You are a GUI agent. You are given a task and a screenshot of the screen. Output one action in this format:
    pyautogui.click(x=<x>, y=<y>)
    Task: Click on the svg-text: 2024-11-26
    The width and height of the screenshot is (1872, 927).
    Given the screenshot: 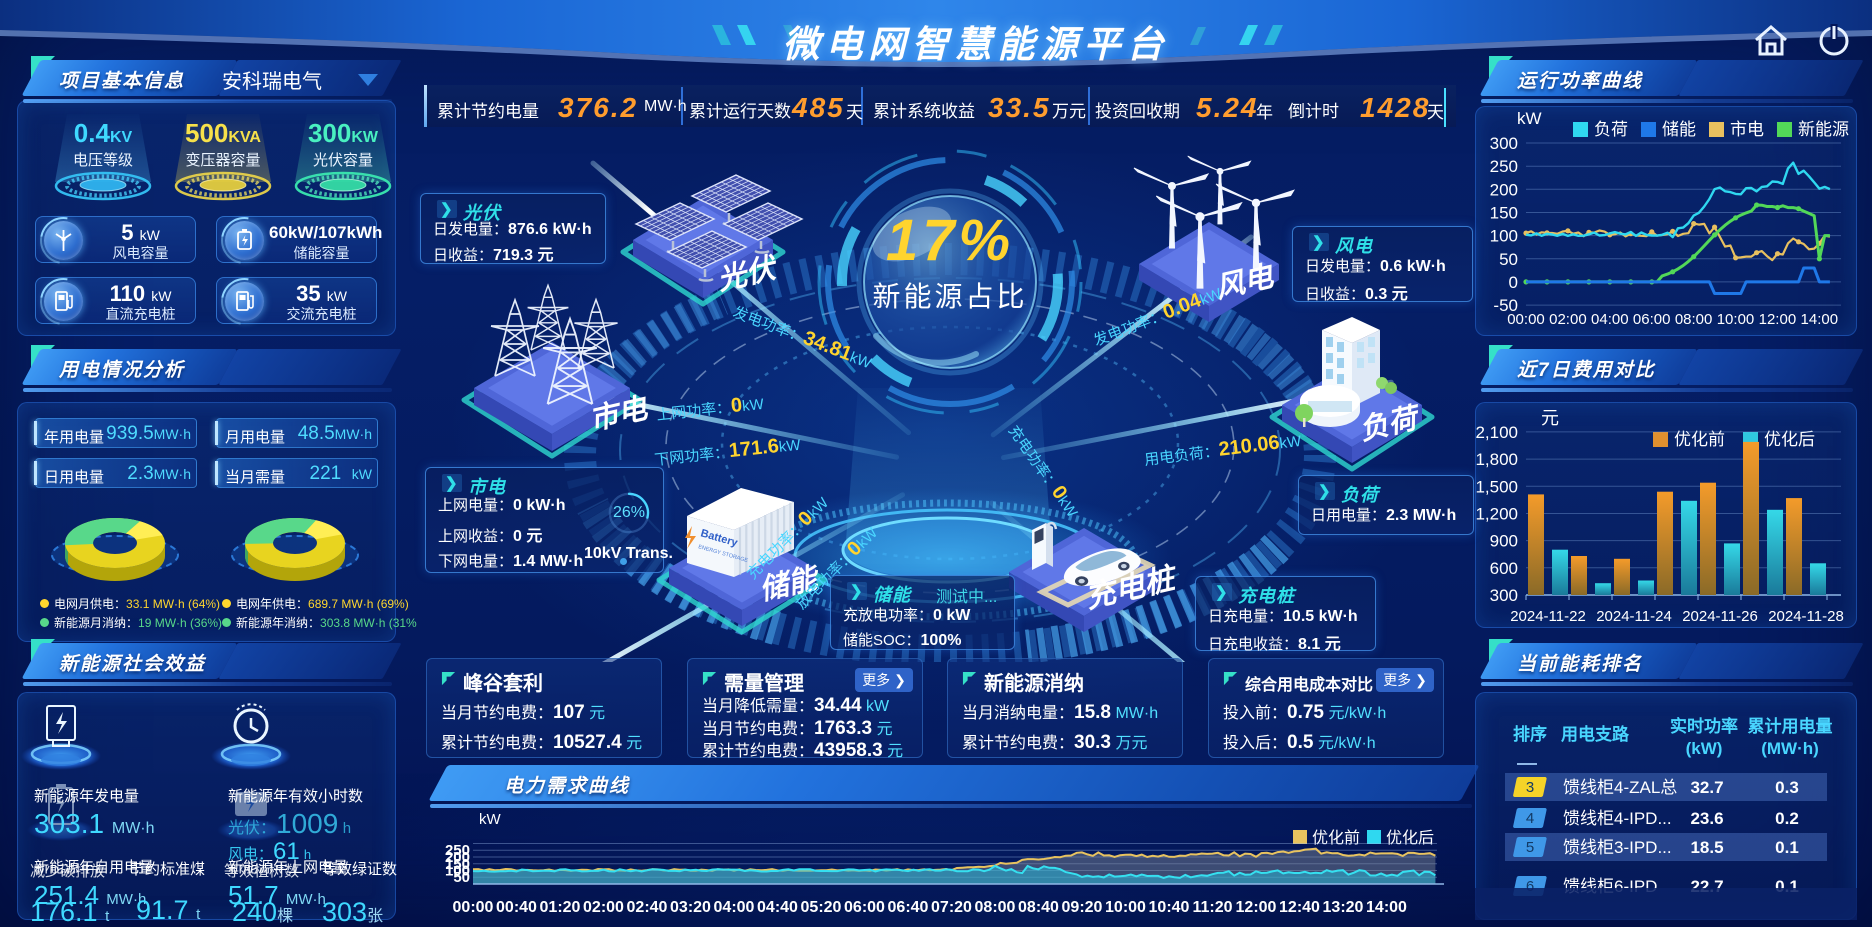 What is the action you would take?
    pyautogui.click(x=1720, y=616)
    